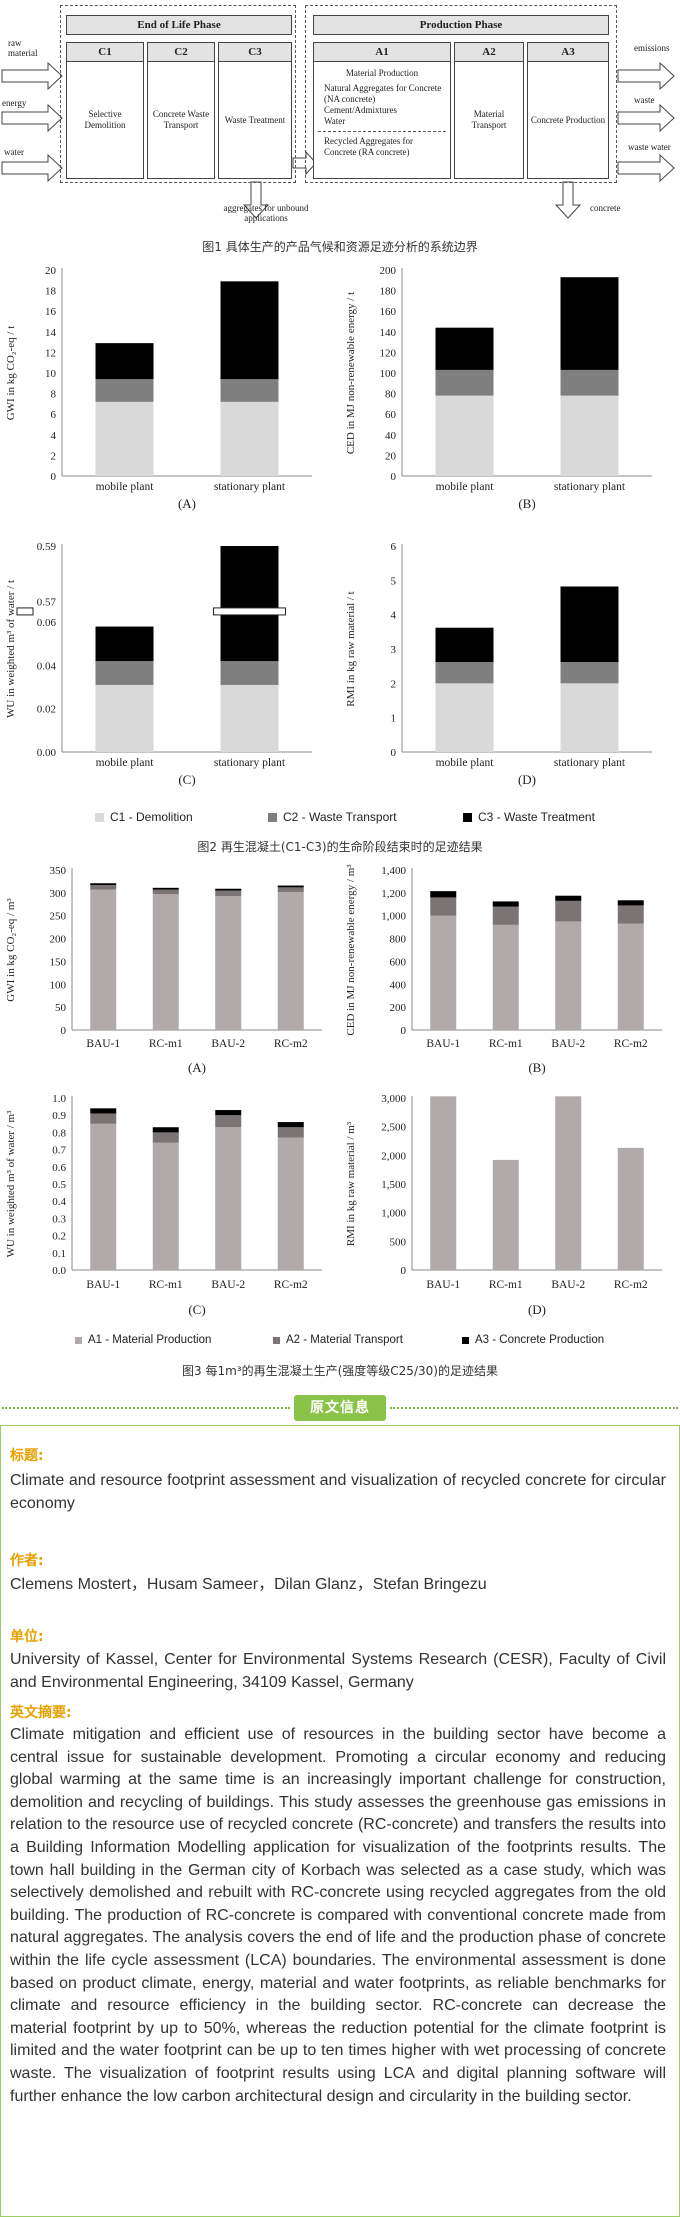 The image size is (680, 2217). I want to click on legend-label-c1: C1 - Demolition, so click(151, 817).